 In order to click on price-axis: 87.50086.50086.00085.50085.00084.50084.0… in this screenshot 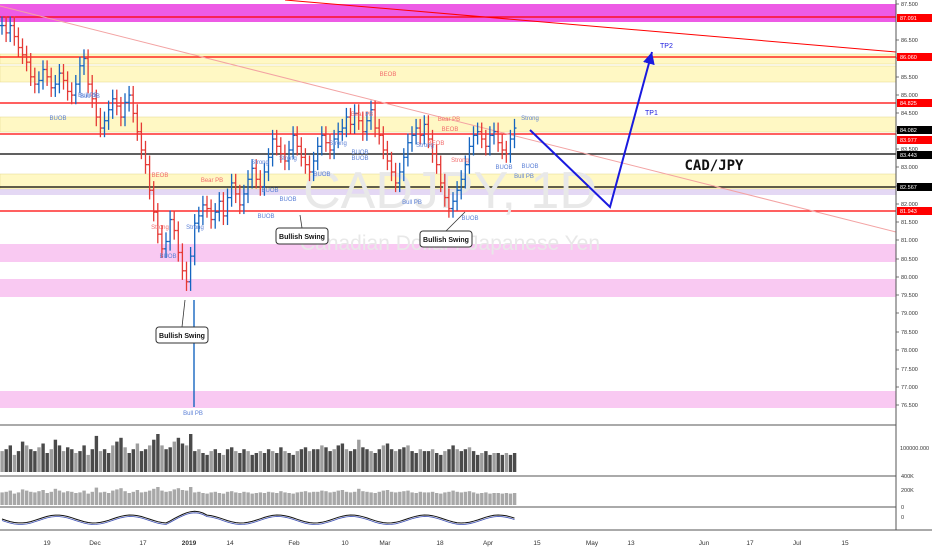, I will do `click(913, 265)`.